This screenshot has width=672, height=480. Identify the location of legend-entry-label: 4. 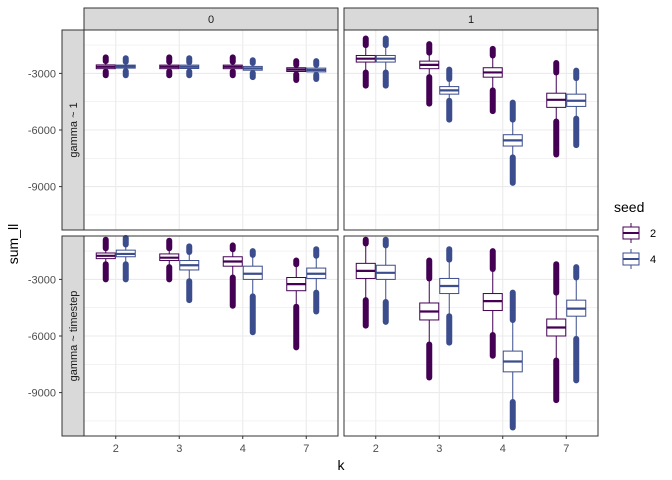
(653, 260).